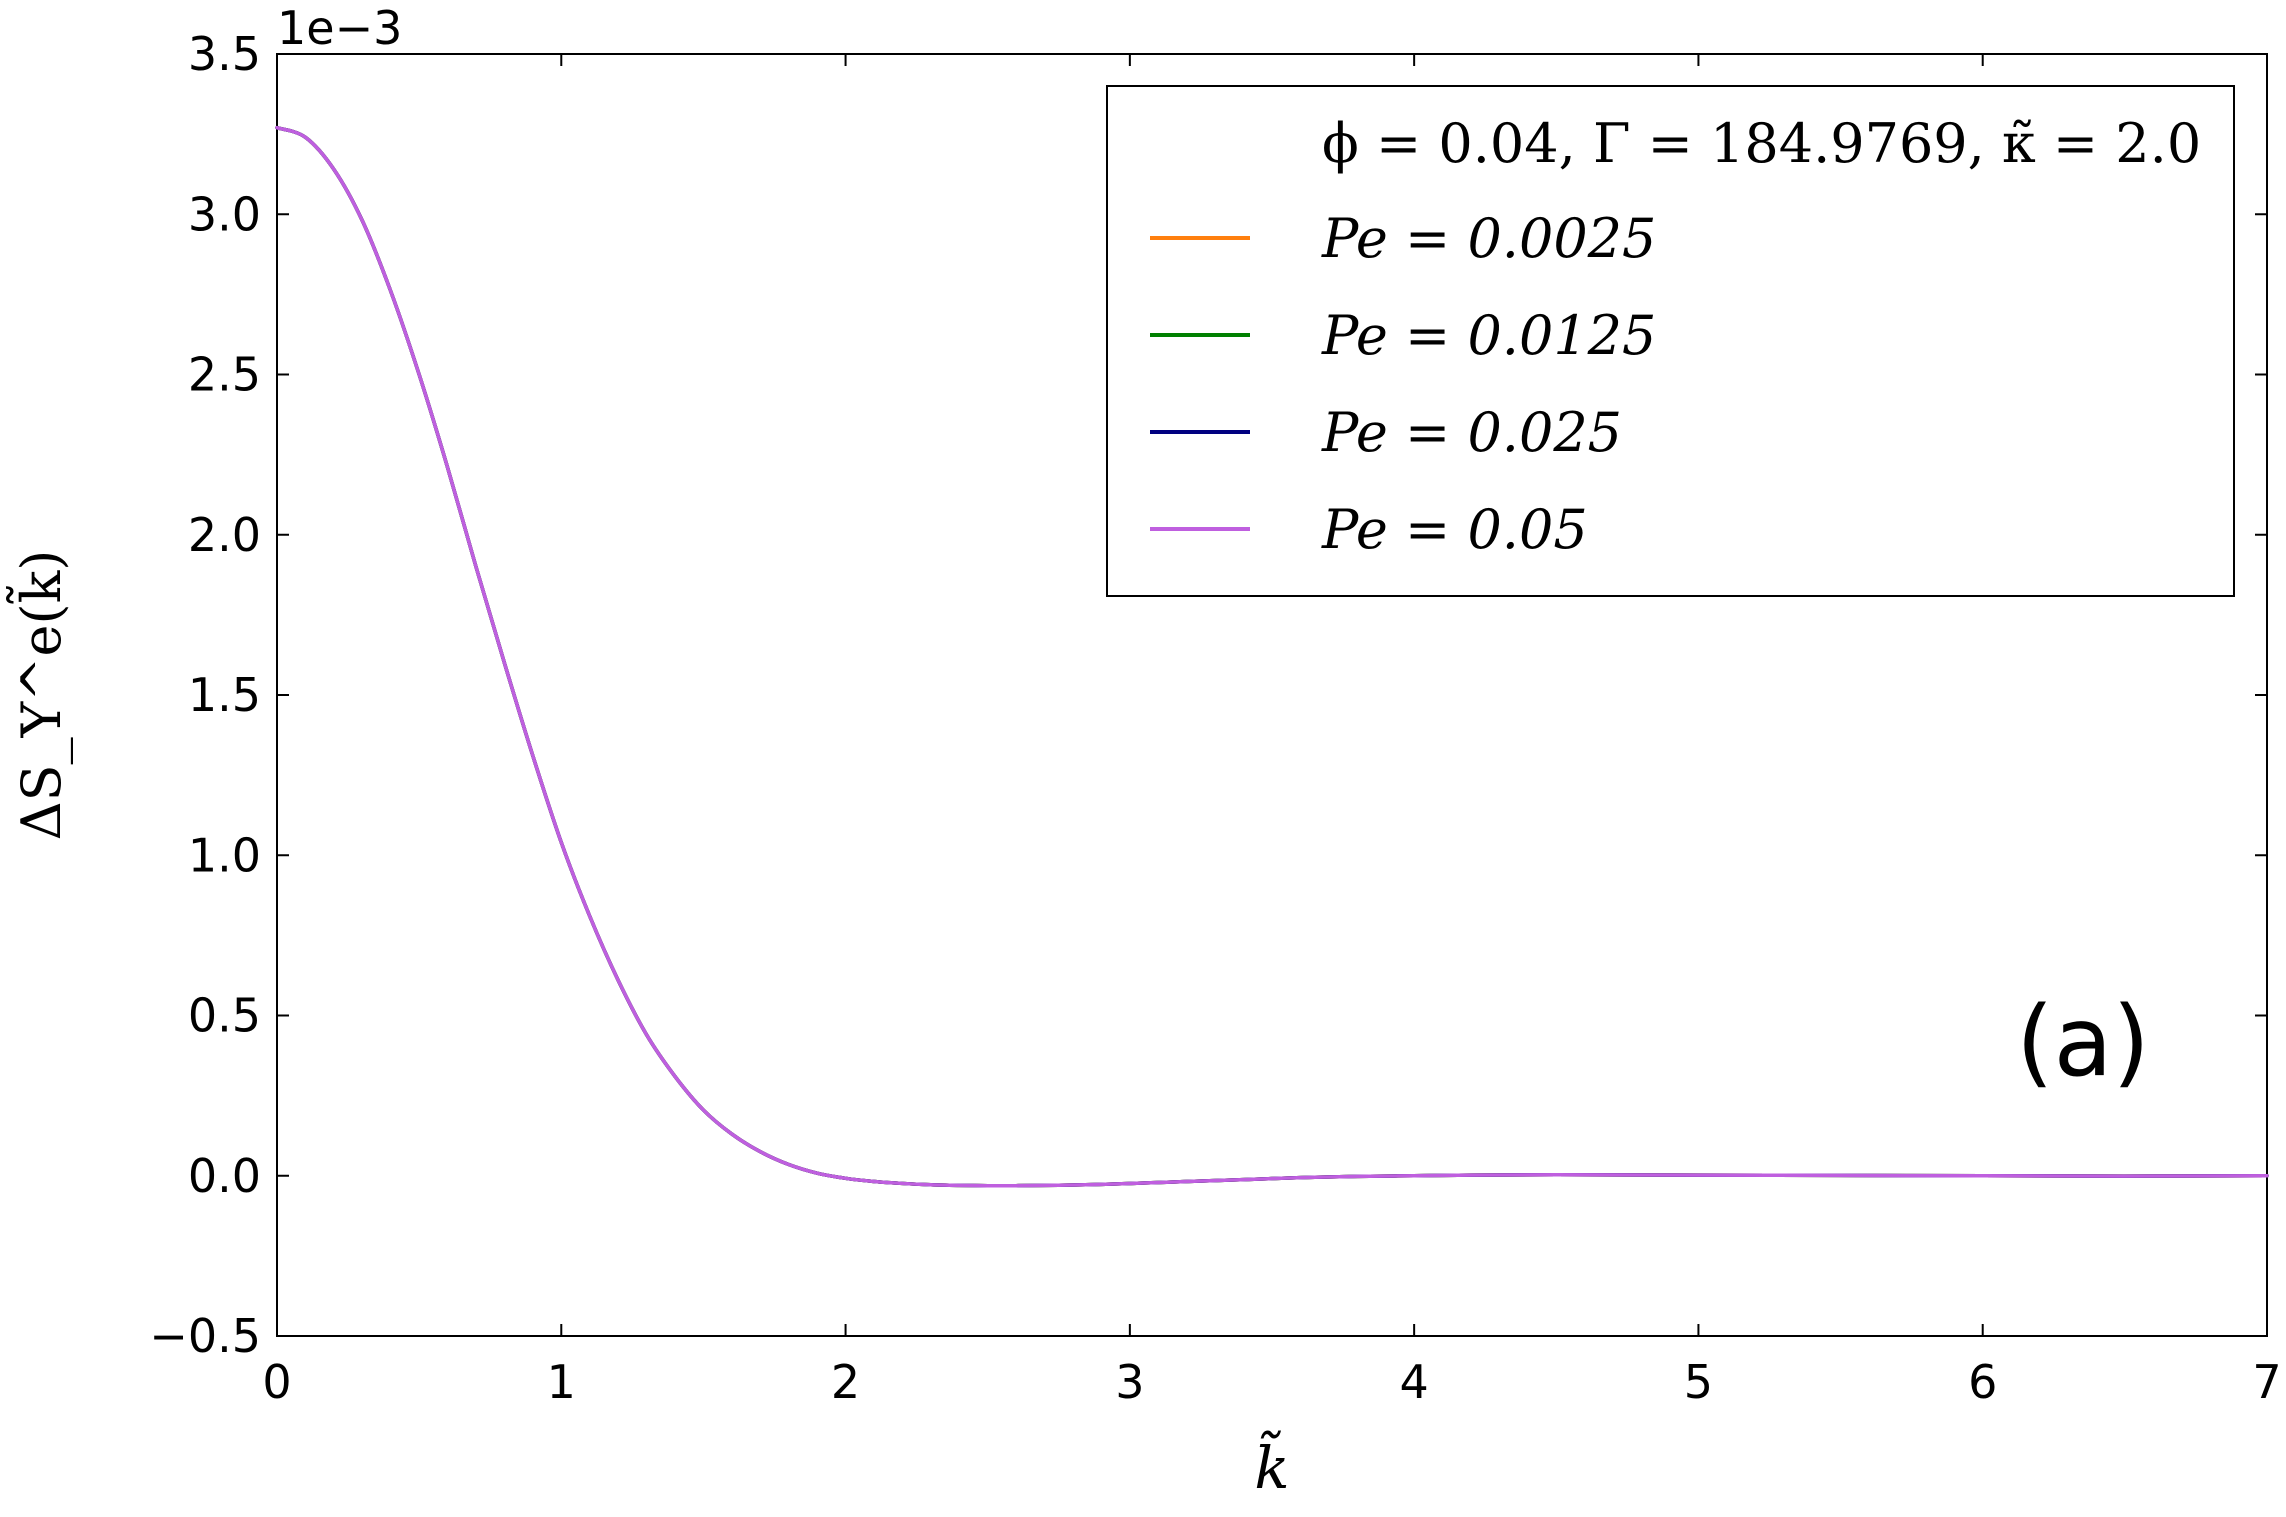 The image size is (2286, 1517). Describe the element at coordinates (2266, 1382) in the screenshot. I see `x-tick-label: 7` at that location.